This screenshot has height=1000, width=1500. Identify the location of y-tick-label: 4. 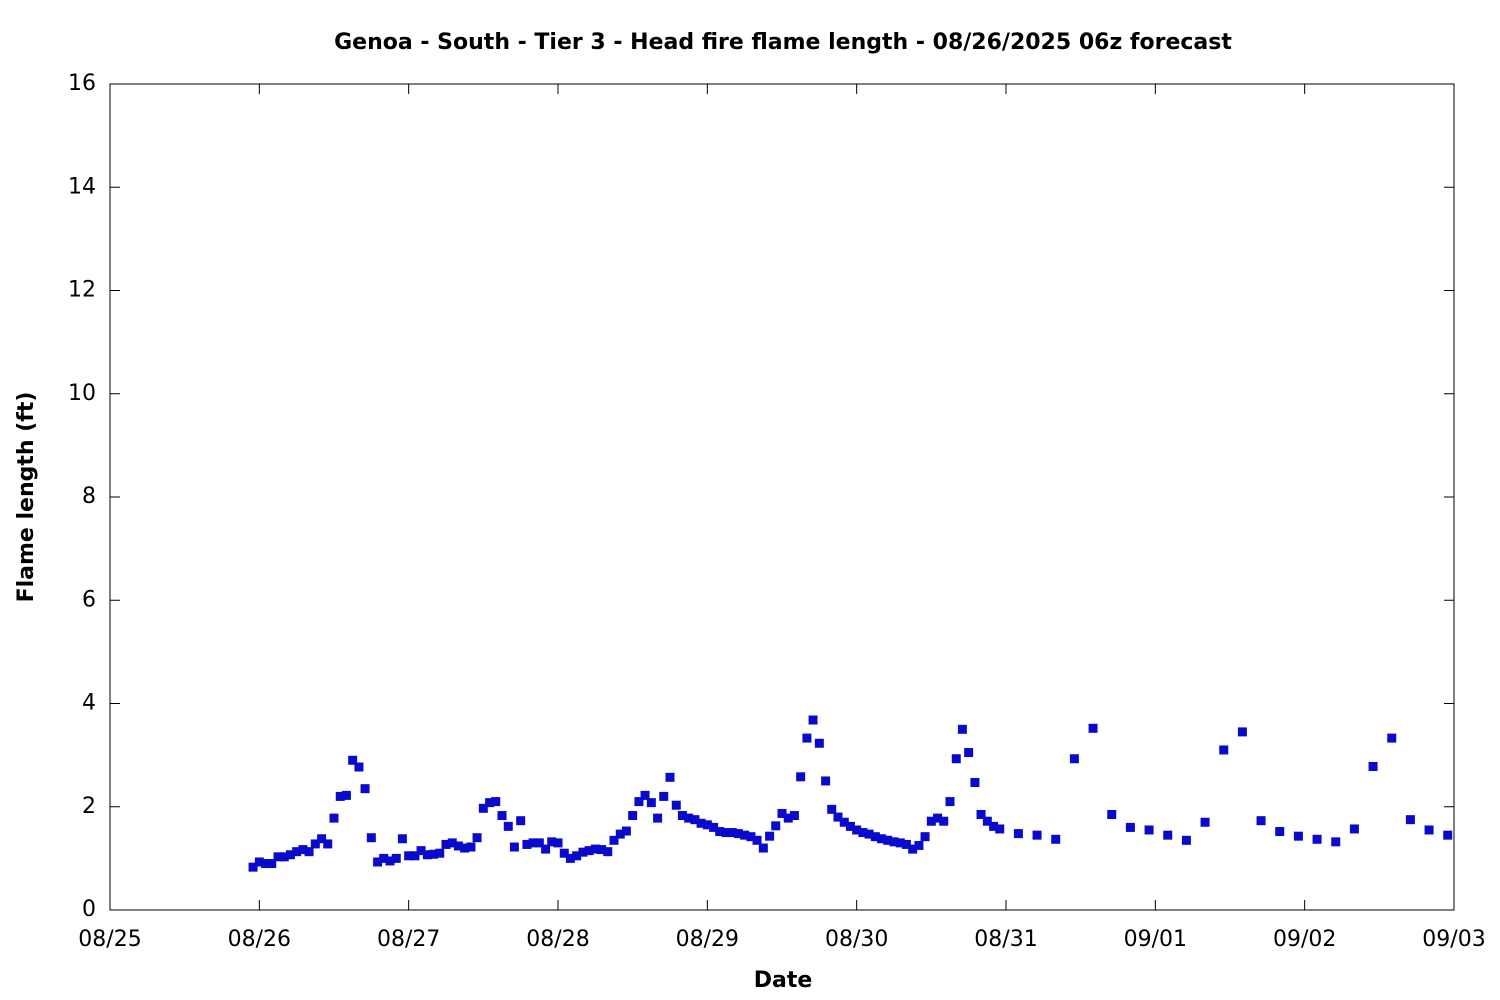
(89, 703).